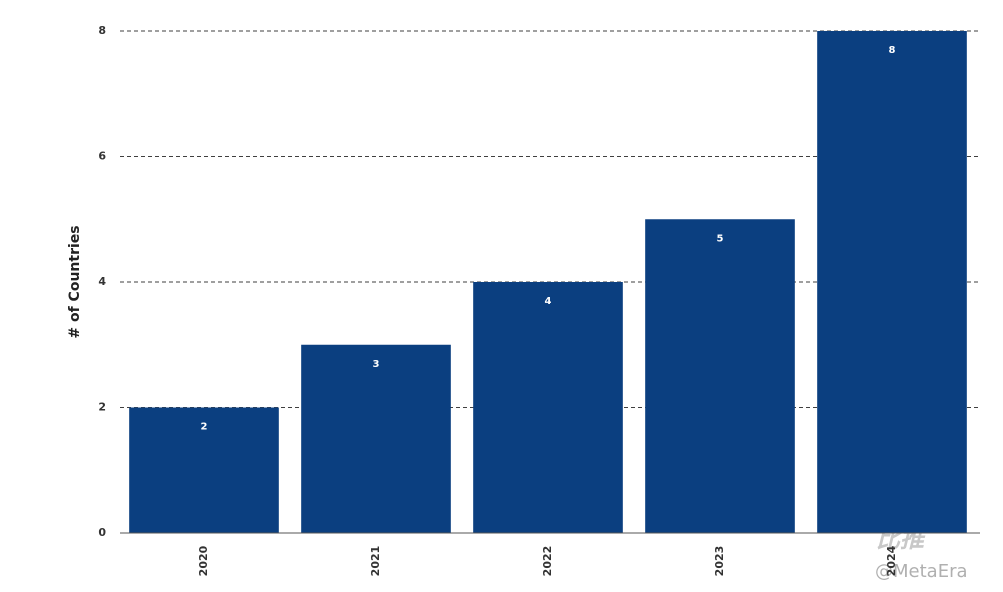  I want to click on y-axis-label: # of Countries, so click(75, 281).